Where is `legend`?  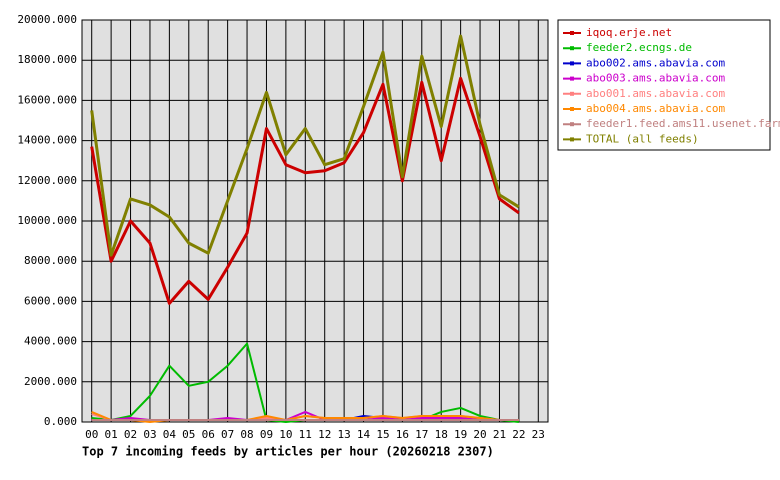
legend is located at coordinates (664, 85).